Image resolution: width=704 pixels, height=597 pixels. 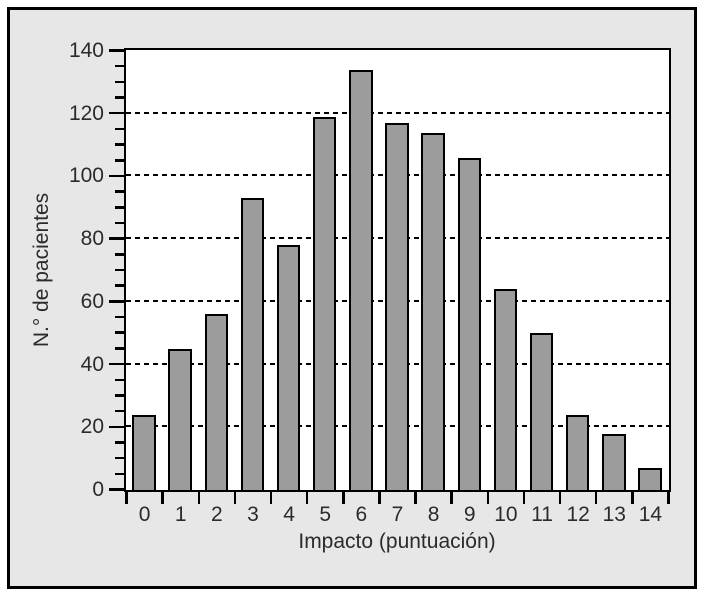 What do you see at coordinates (433, 311) in the screenshot?
I see `bar-x8` at bounding box center [433, 311].